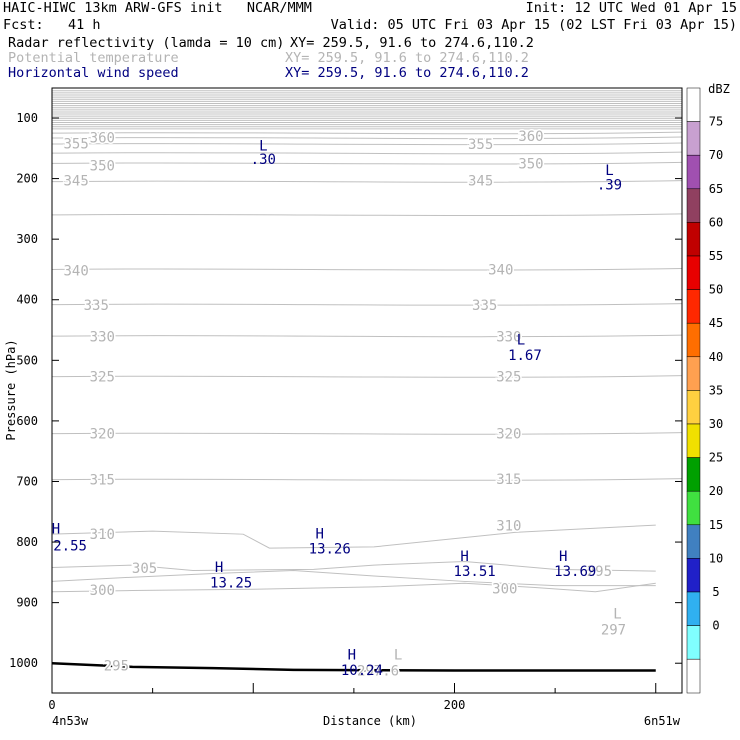 Image resolution: width=740 pixels, height=740 pixels. Describe the element at coordinates (525, 356) in the screenshot. I see `wind-label: 1.67` at that location.